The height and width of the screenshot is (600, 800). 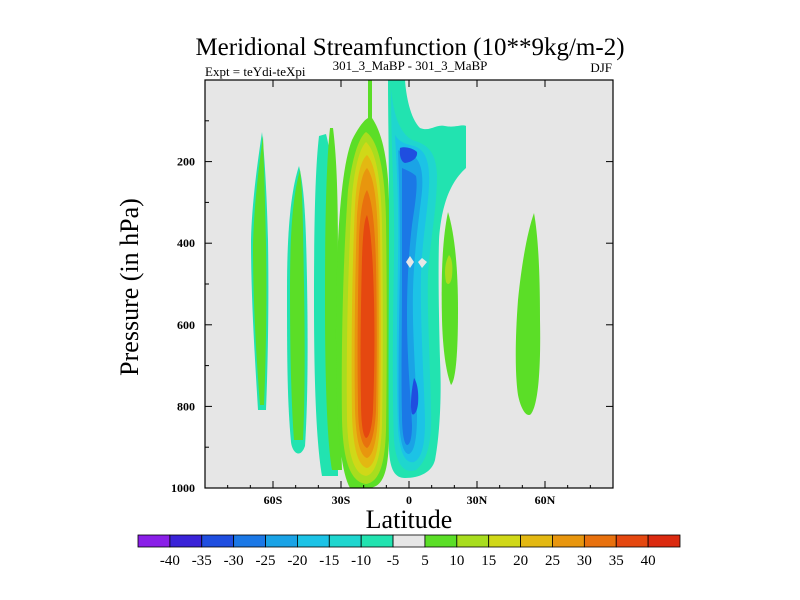 I want to click on colorbar-label: -20, so click(x=297, y=561).